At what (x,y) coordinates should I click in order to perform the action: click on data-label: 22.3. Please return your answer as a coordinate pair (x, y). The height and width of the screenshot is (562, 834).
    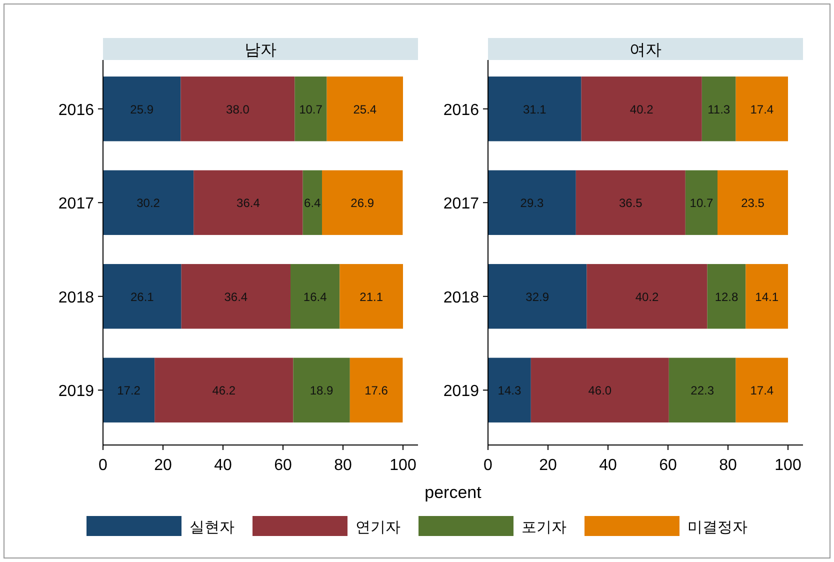
    Looking at the image, I should click on (702, 391).